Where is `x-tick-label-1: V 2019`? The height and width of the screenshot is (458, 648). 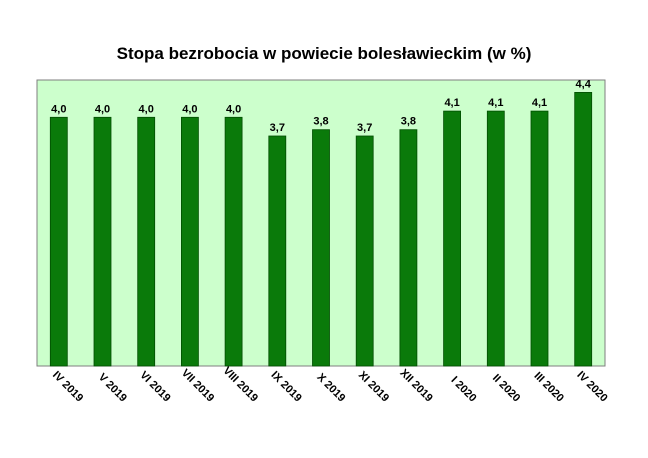 x-tick-label-1: V 2019 is located at coordinates (112, 387).